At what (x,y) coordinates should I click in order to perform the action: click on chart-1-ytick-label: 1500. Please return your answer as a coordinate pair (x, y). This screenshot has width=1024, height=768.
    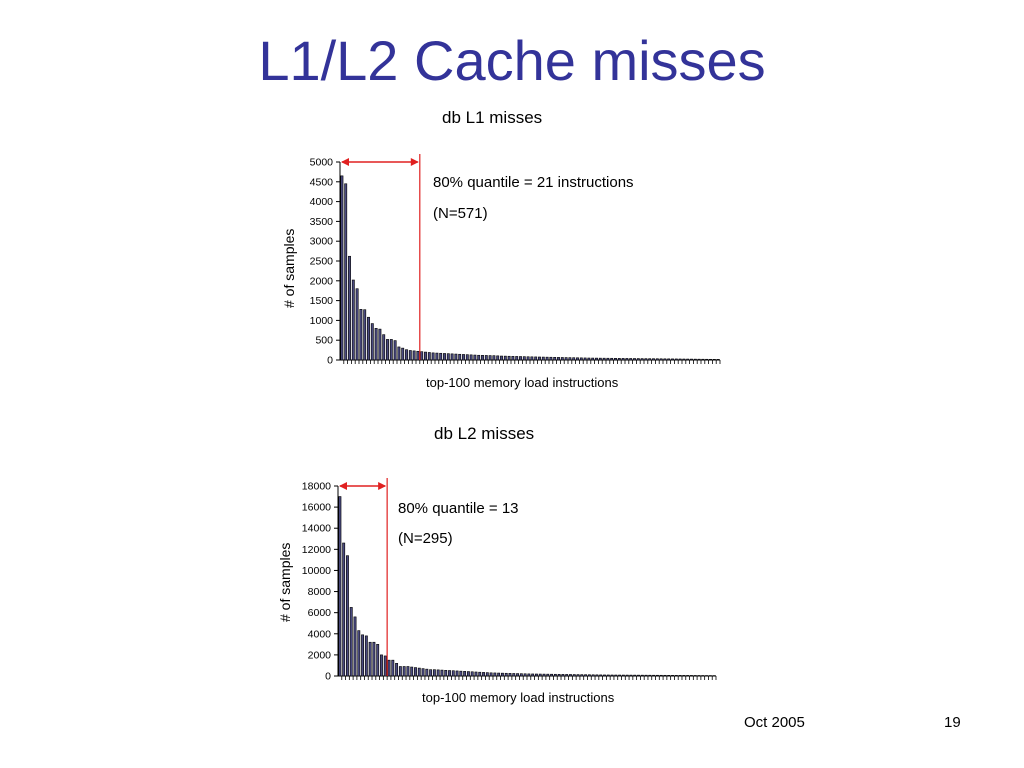
    Looking at the image, I should click on (322, 301).